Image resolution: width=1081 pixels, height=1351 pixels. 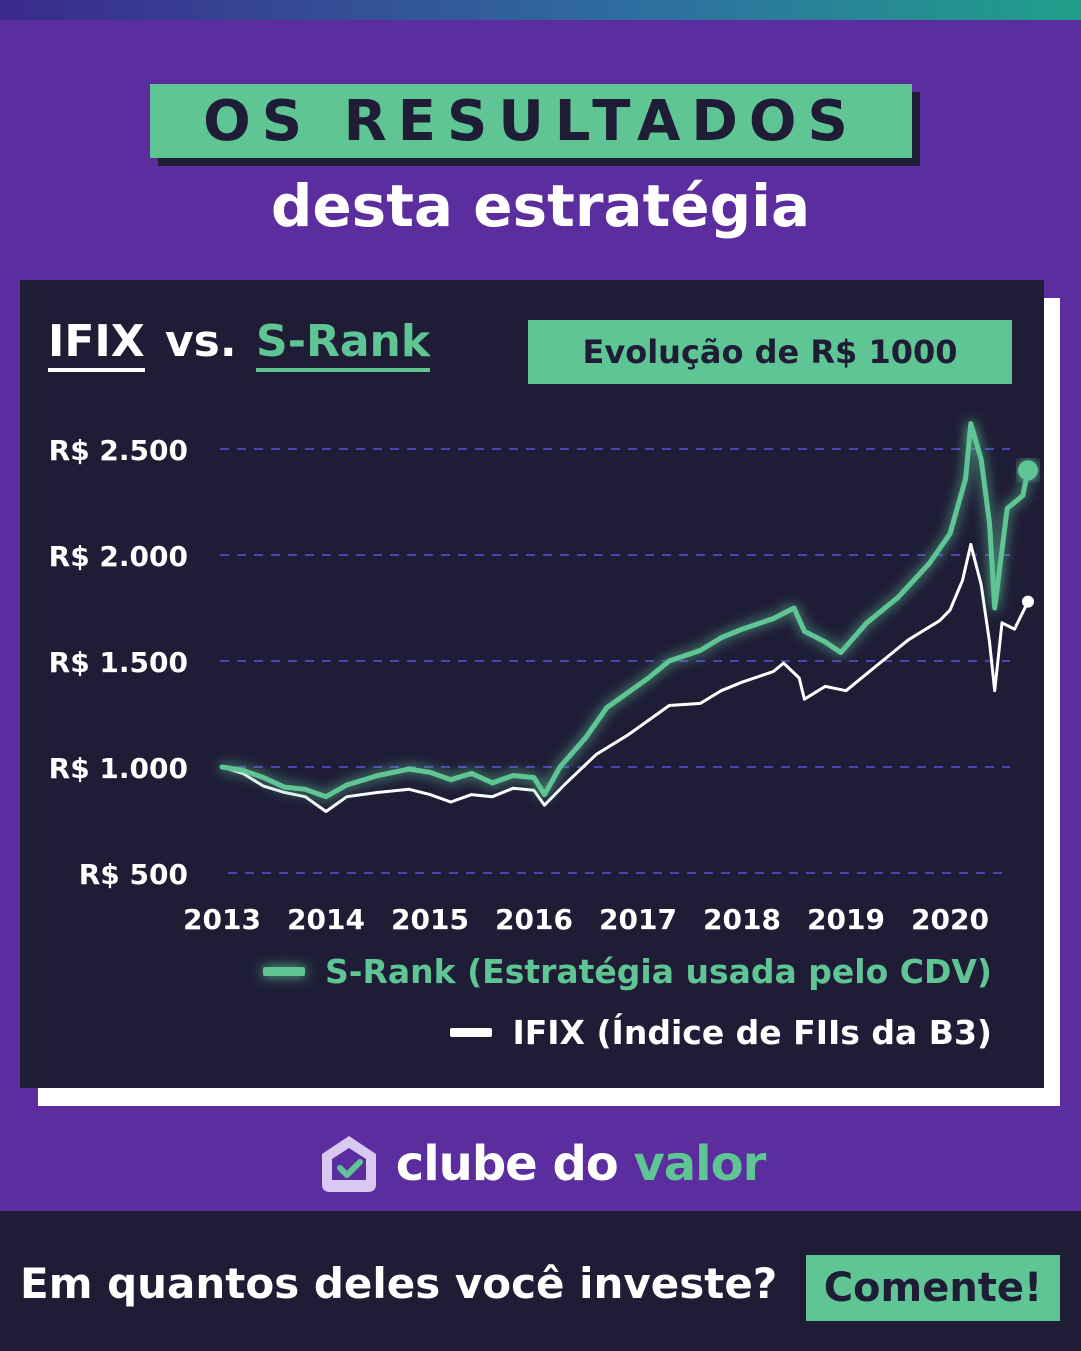 I want to click on top-gradient-bar, so click(x=540, y=10).